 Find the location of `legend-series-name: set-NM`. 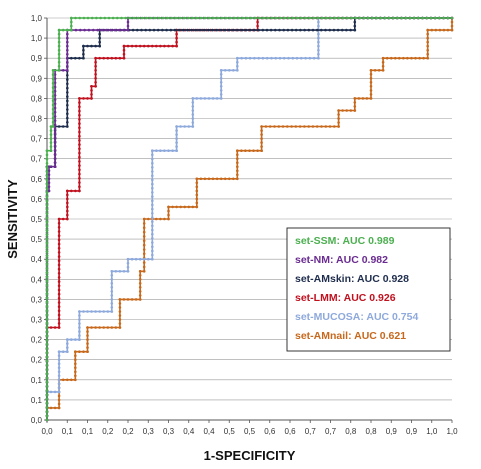

legend-series-name: set-NM is located at coordinates (312, 260).